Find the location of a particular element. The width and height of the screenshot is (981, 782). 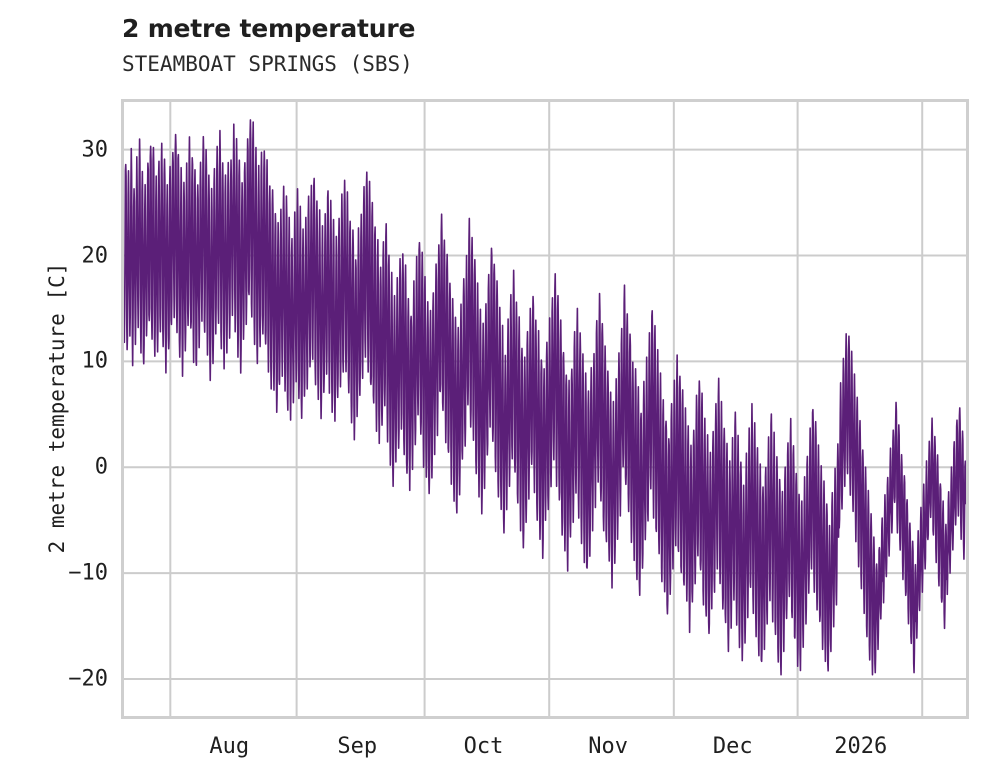

x-axis-tick-label: 2026 is located at coordinates (861, 746).